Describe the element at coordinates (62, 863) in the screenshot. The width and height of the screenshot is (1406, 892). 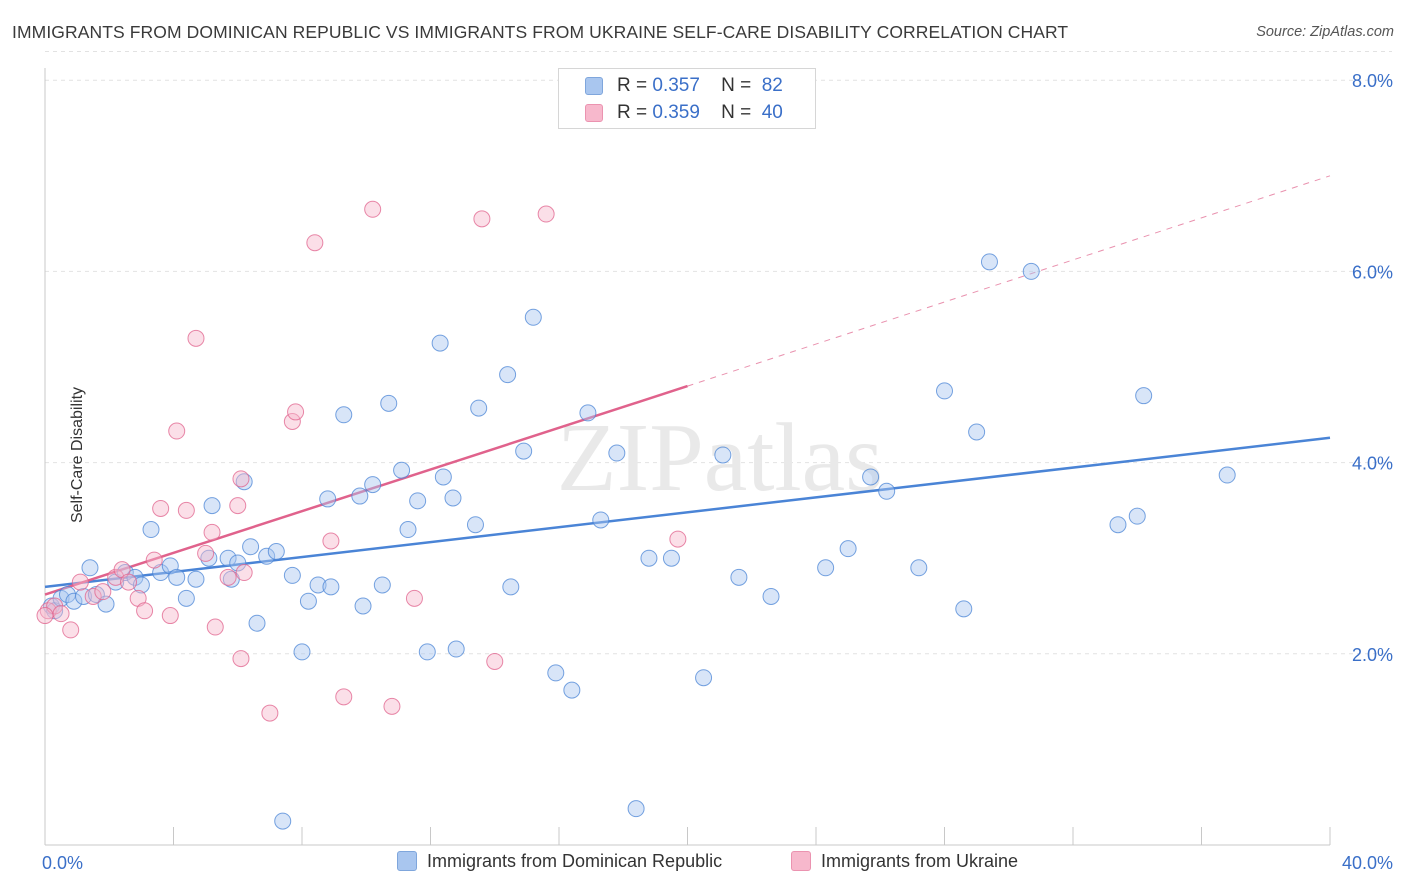
I see `x-tick-label: 0.0%` at that location.